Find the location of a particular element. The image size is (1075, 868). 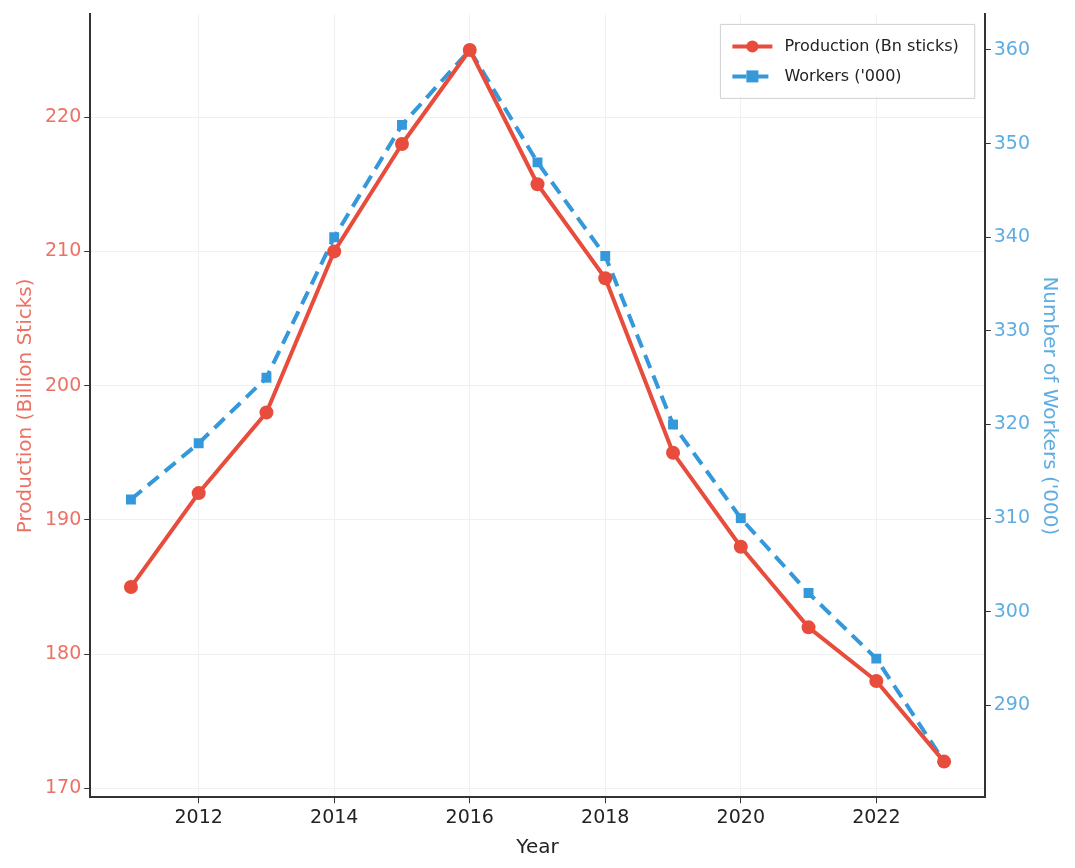

y-axis-title: Production (Billion Sticks) is located at coordinates (24, 406).